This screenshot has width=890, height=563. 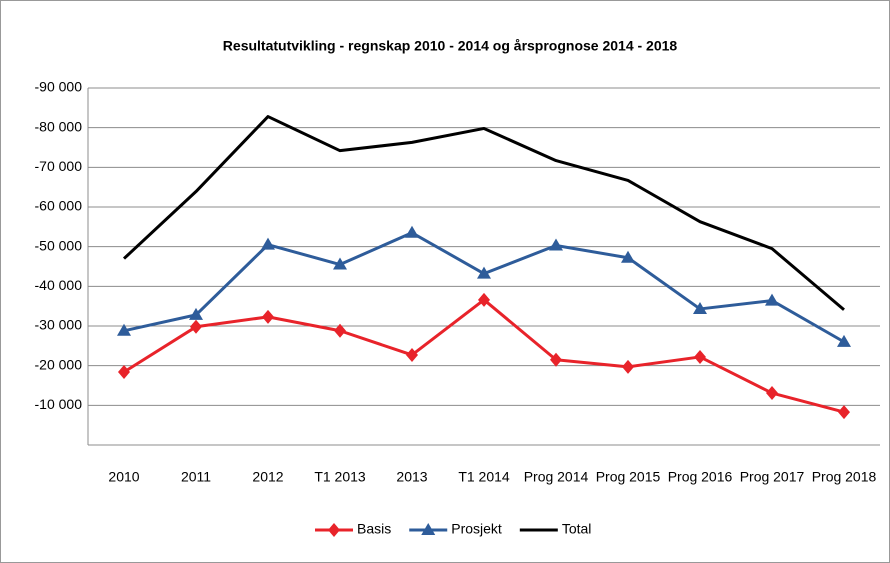 What do you see at coordinates (59, 206) in the screenshot?
I see `y-tick-label: -60 000` at bounding box center [59, 206].